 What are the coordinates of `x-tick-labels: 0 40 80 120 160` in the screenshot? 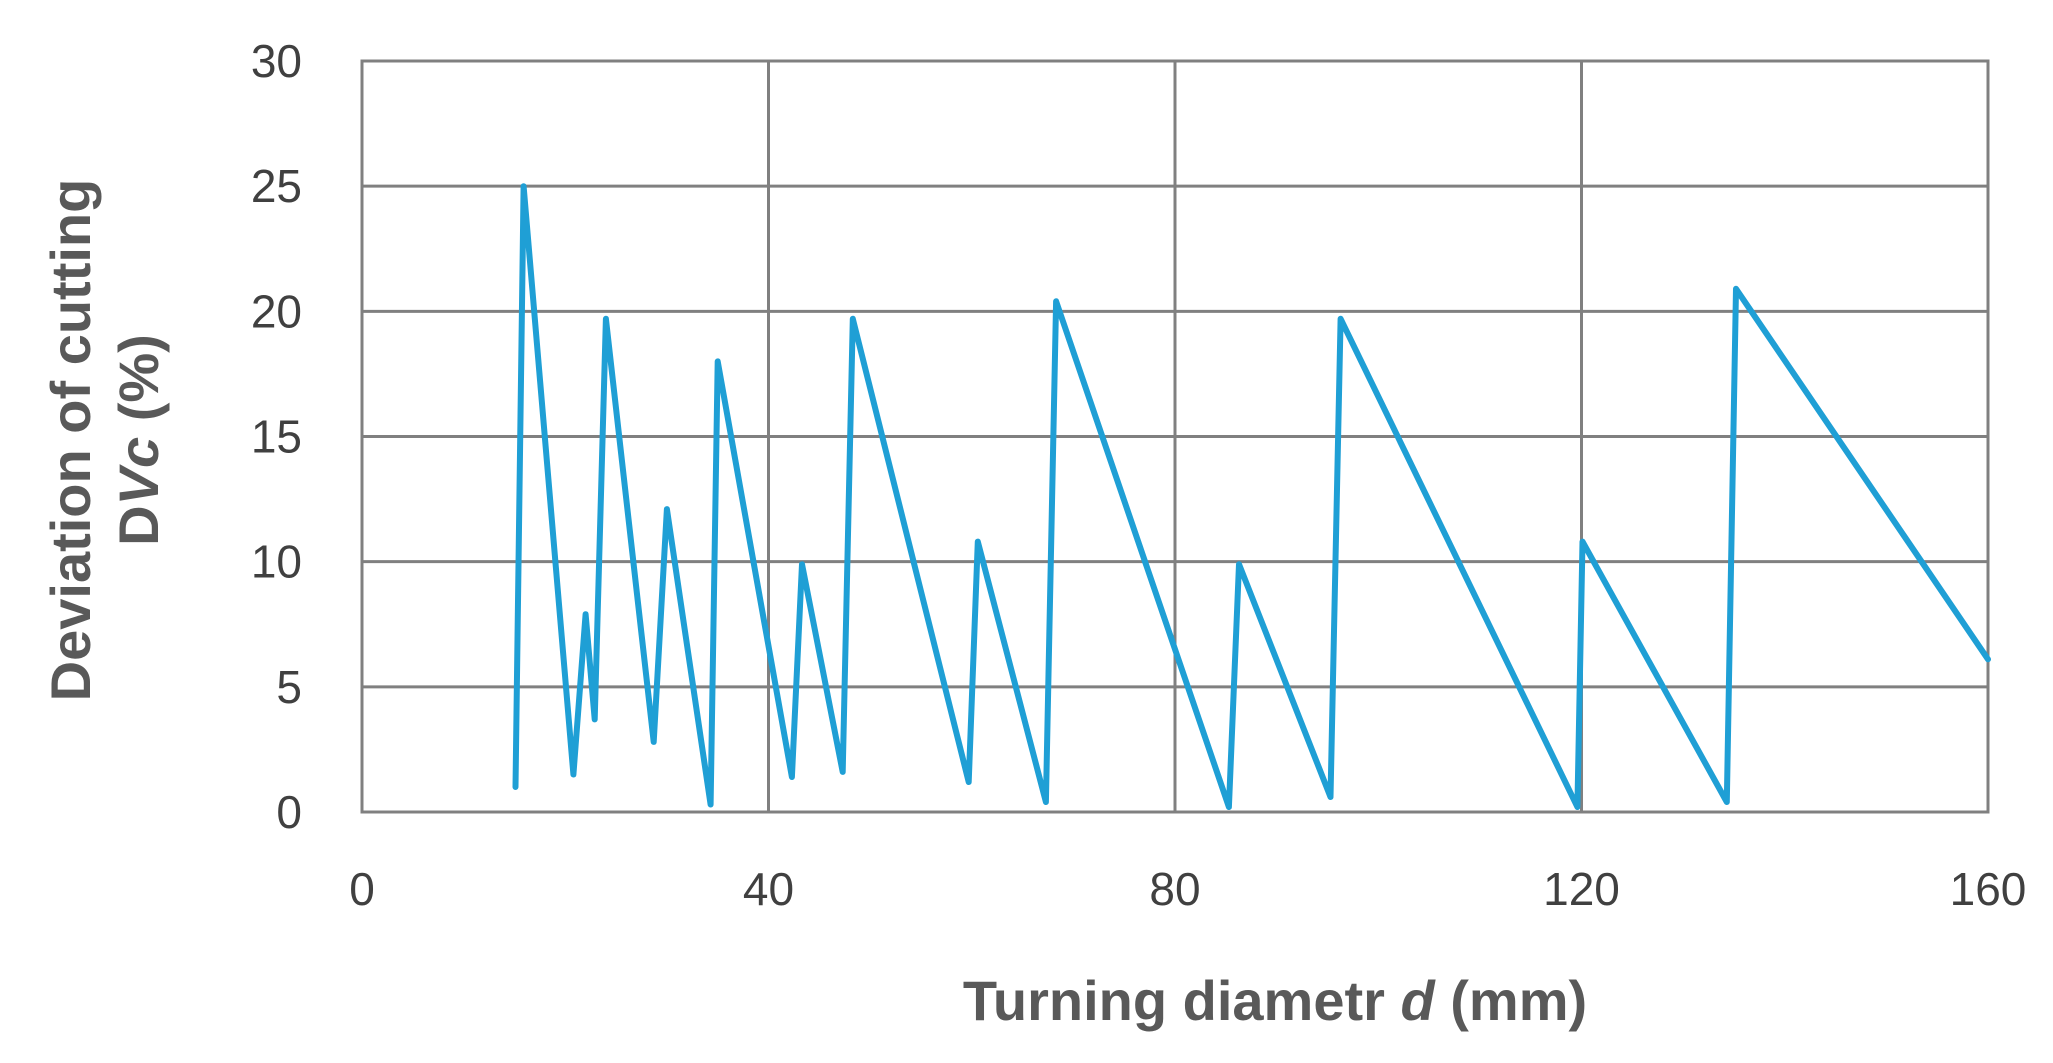 It's located at (1187, 889).